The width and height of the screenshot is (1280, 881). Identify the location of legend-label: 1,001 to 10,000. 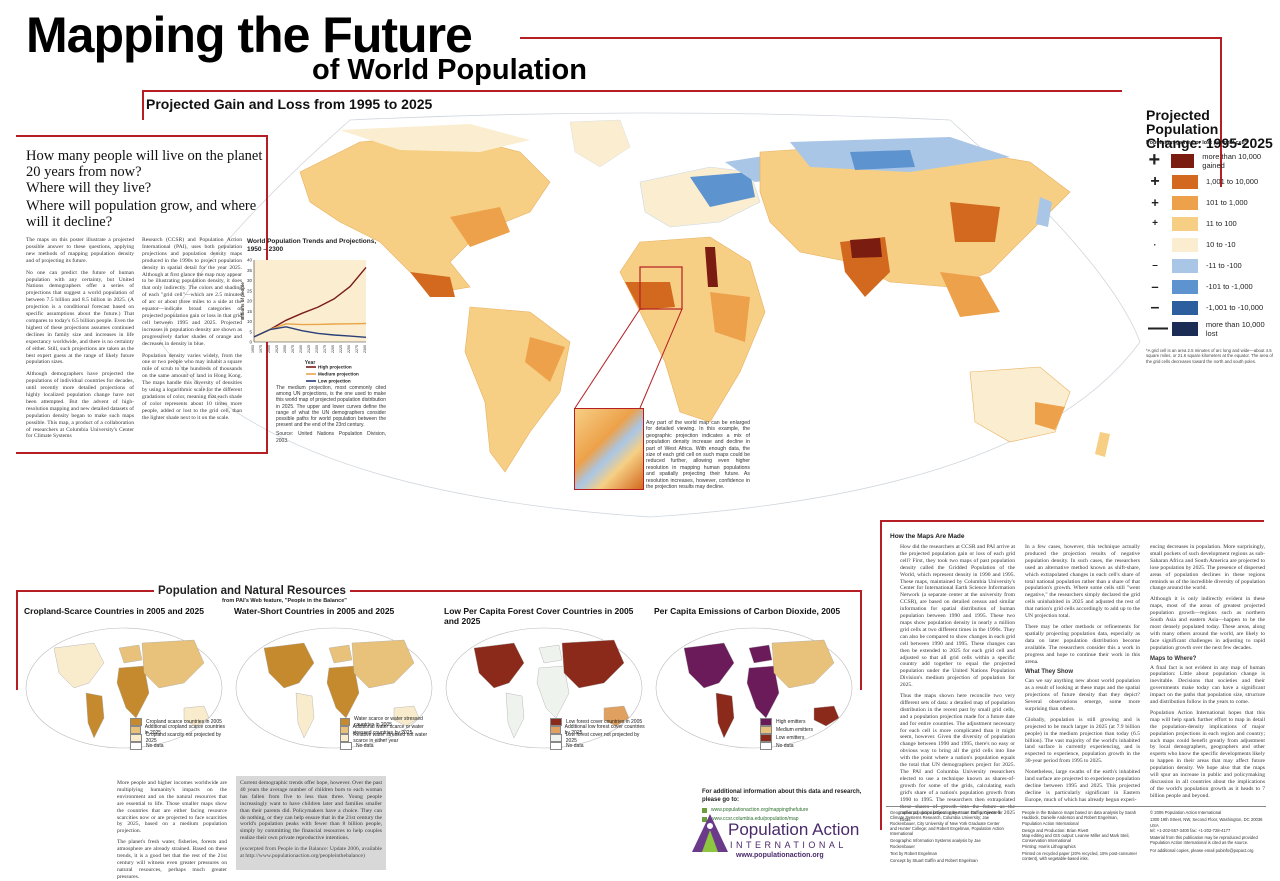
(1232, 181).